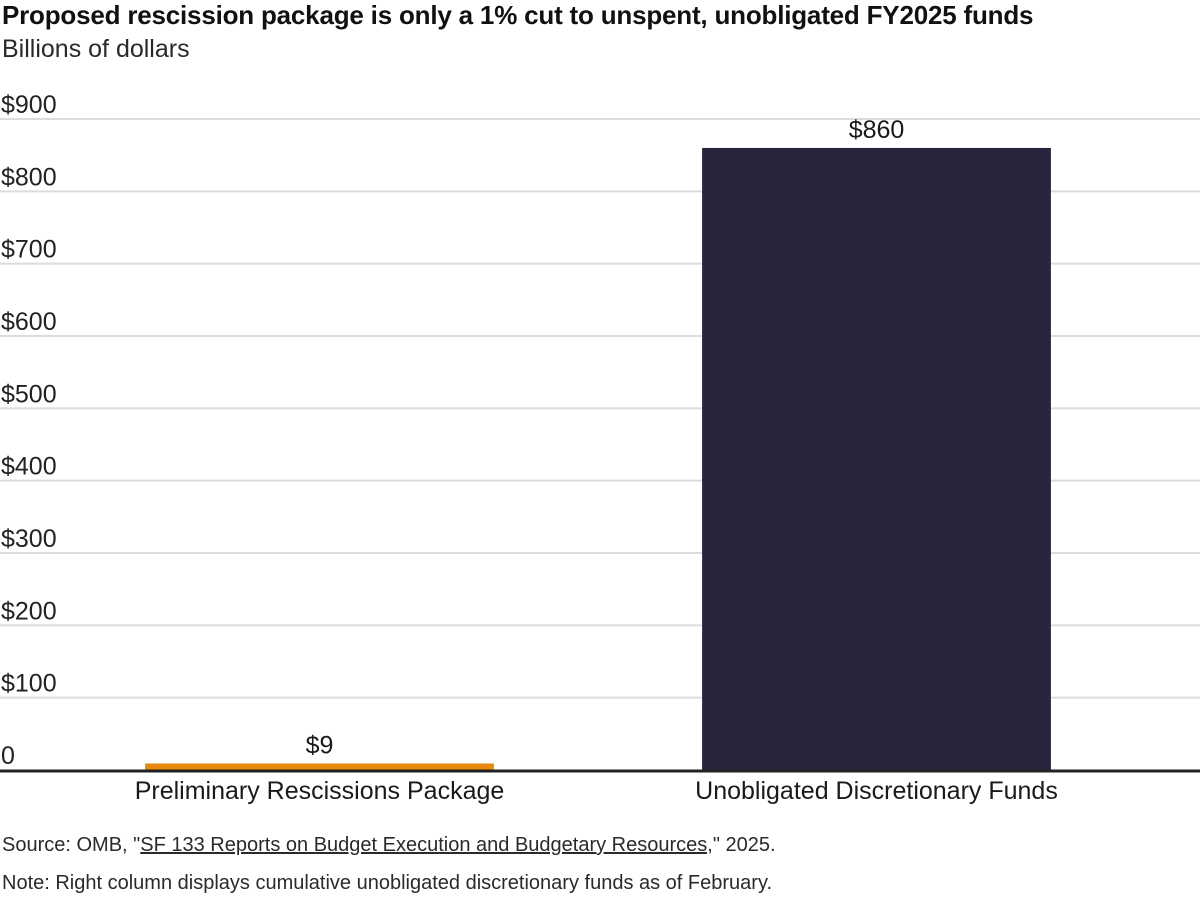  I want to click on chart-subtitle: Billions of dollars, so click(96, 49).